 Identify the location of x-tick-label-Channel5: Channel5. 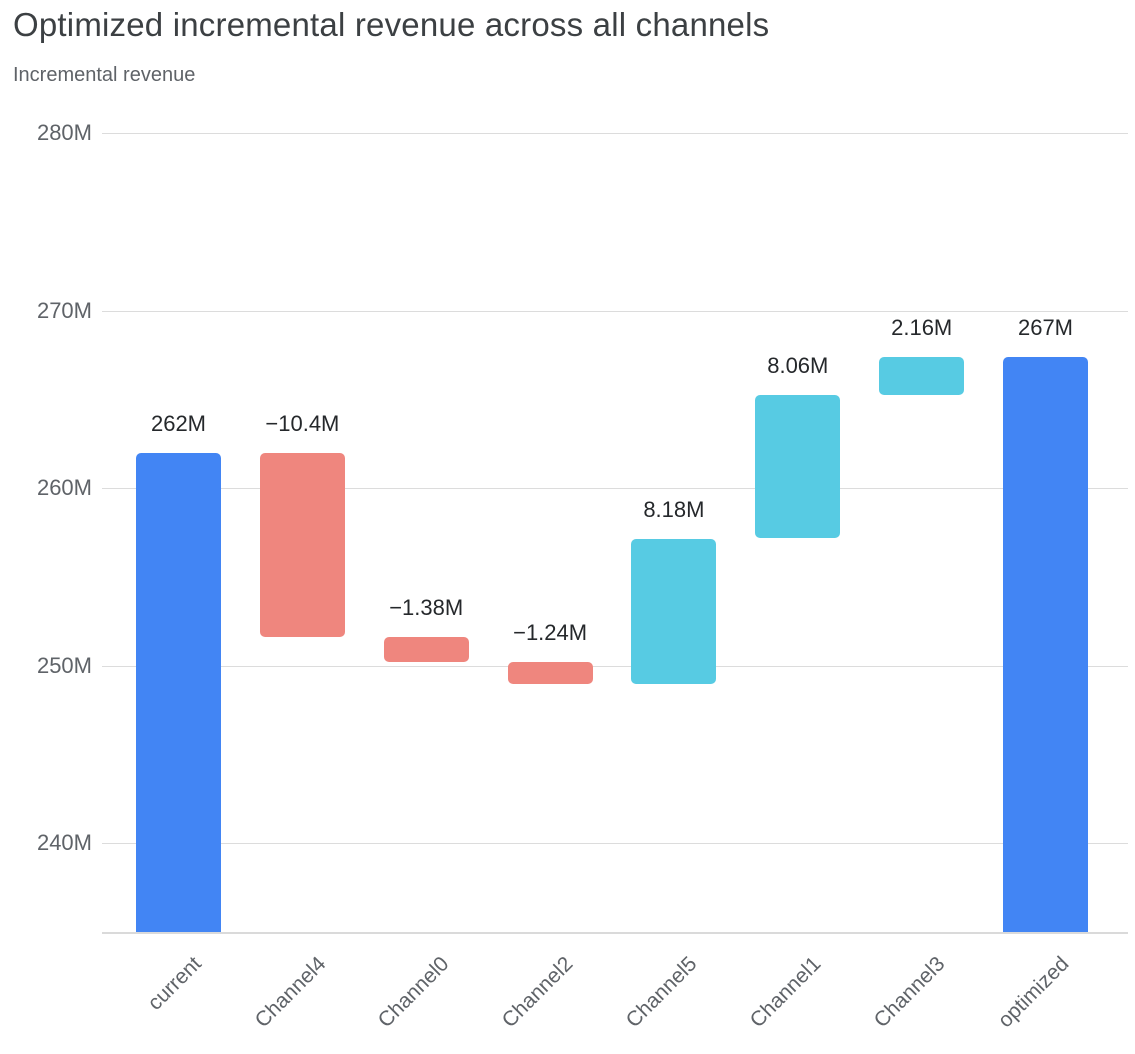
(661, 992).